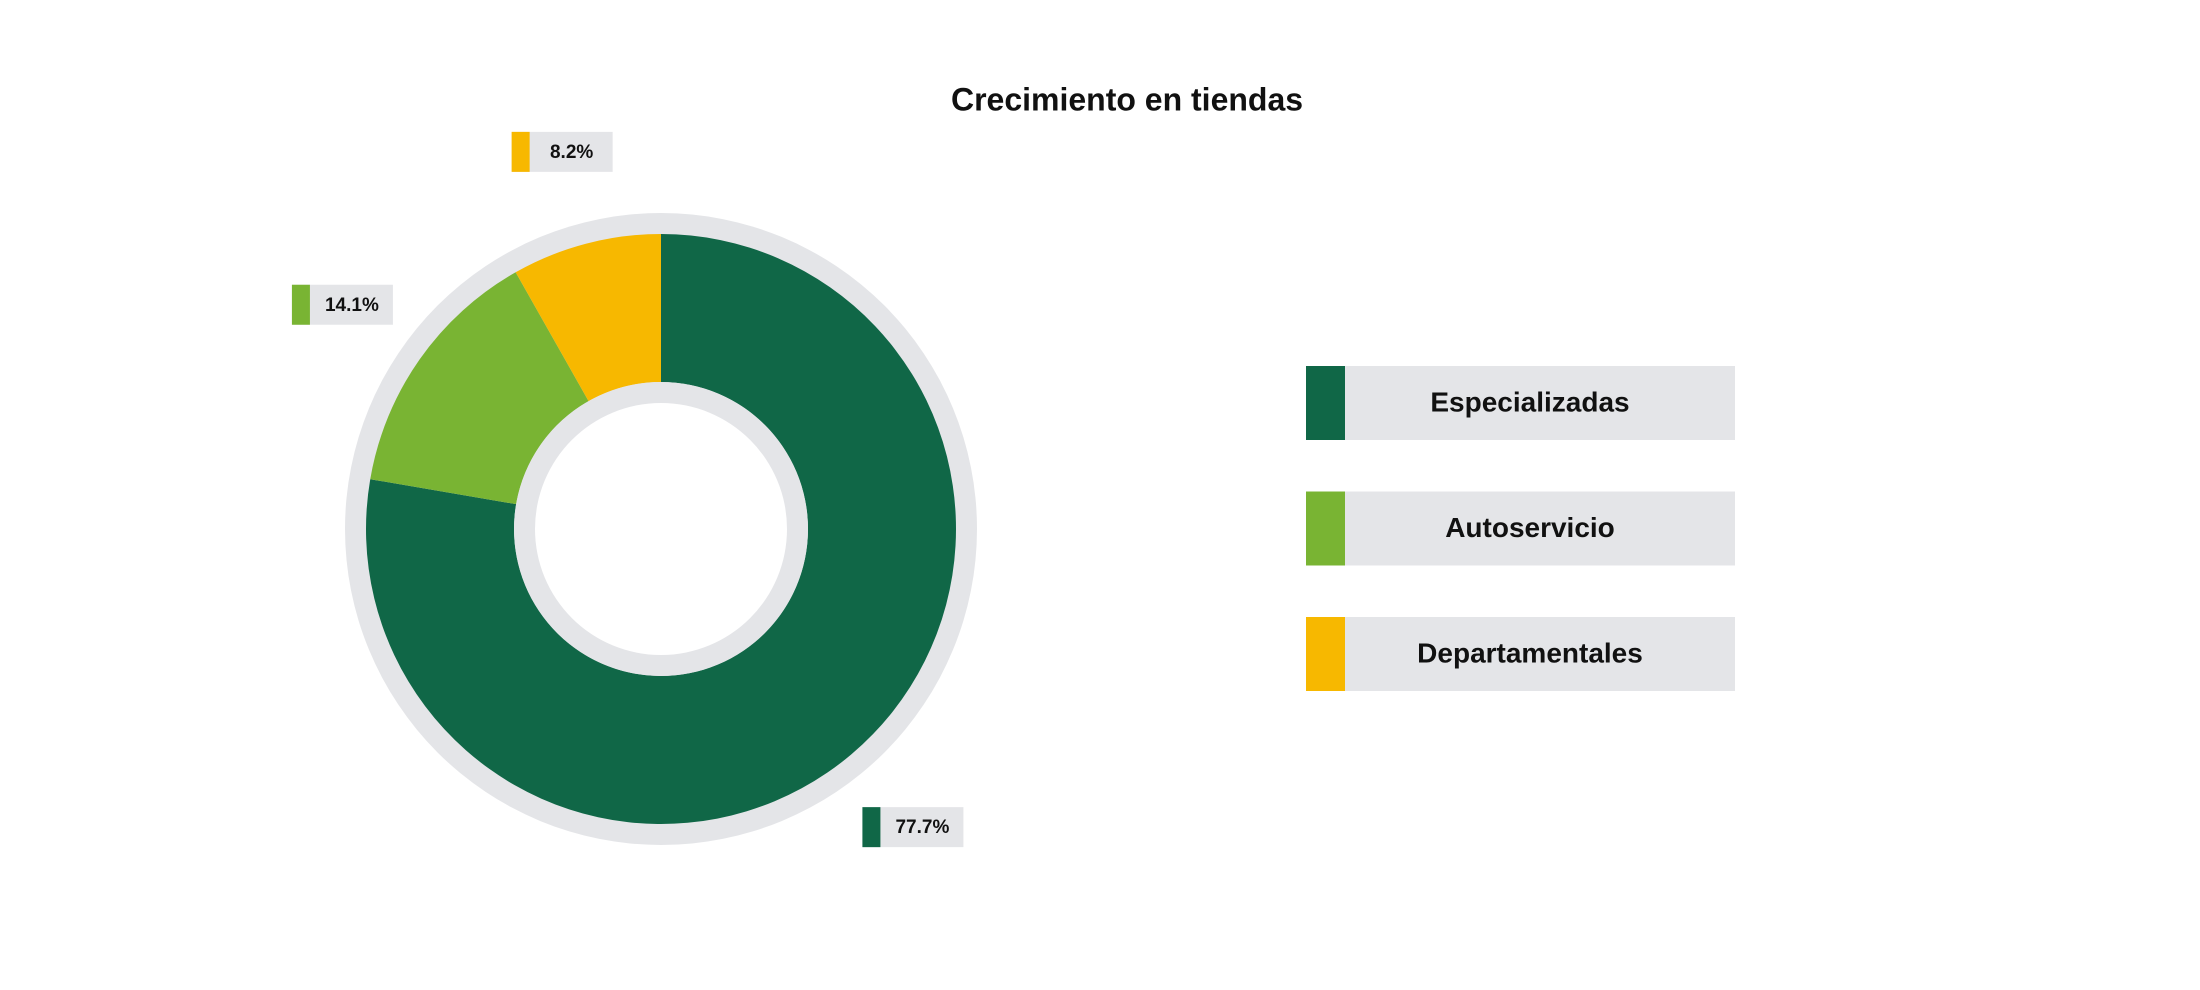  Describe the element at coordinates (1127, 99) in the screenshot. I see `chart-title: Crecimiento en tiendas` at that location.